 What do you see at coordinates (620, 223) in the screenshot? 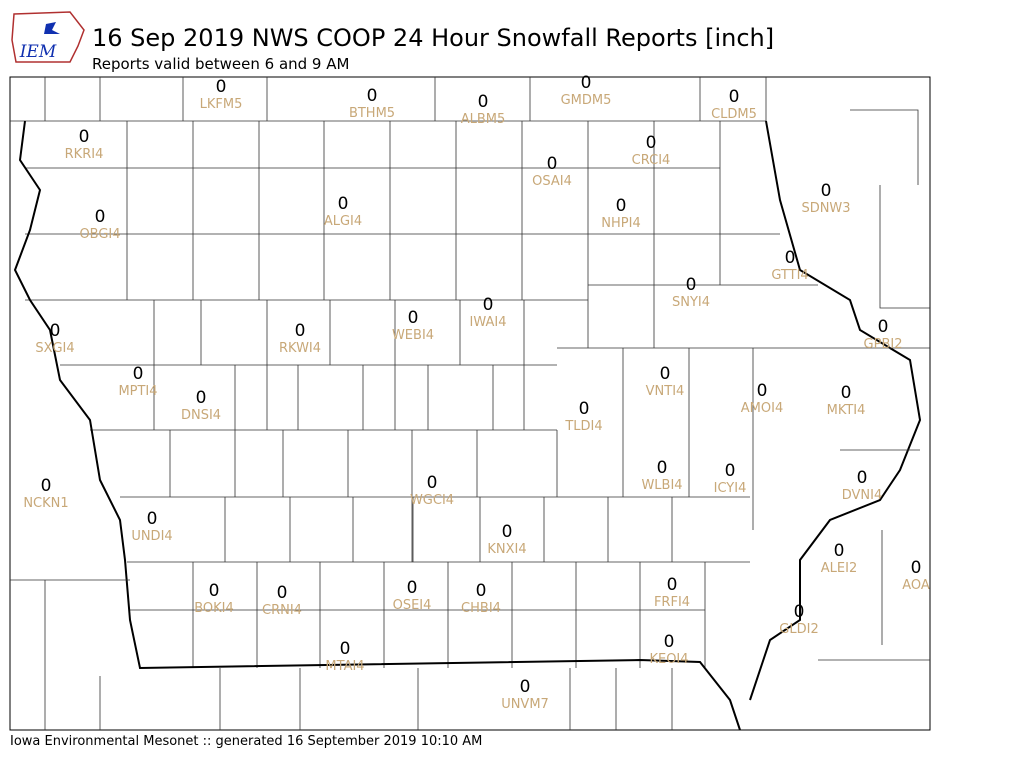
I see `station-id: NHPI4` at bounding box center [620, 223].